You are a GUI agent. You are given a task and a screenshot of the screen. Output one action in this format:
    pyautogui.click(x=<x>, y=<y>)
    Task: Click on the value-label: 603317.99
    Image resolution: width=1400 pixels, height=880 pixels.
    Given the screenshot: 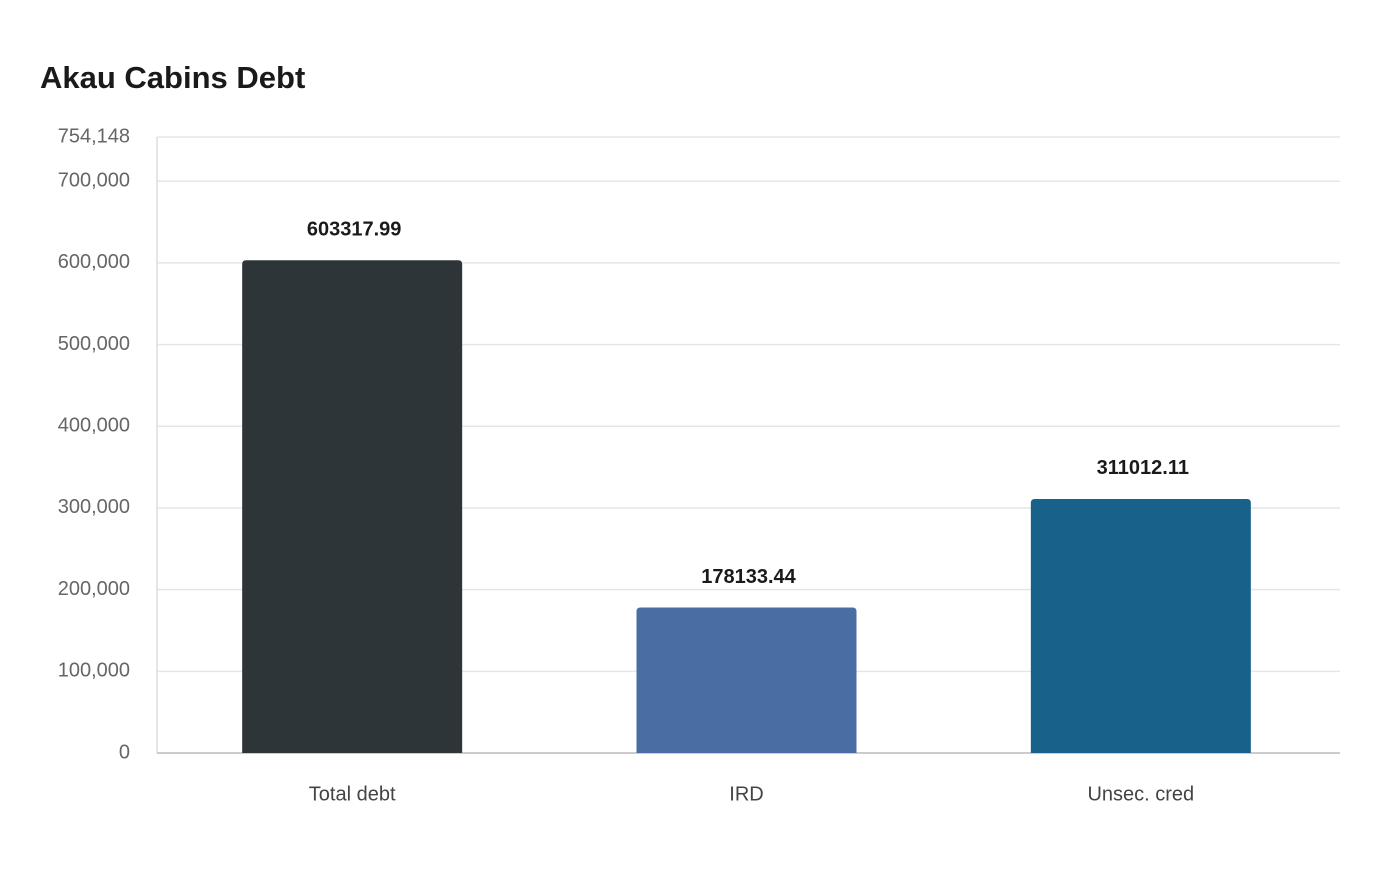 What is the action you would take?
    pyautogui.click(x=354, y=229)
    